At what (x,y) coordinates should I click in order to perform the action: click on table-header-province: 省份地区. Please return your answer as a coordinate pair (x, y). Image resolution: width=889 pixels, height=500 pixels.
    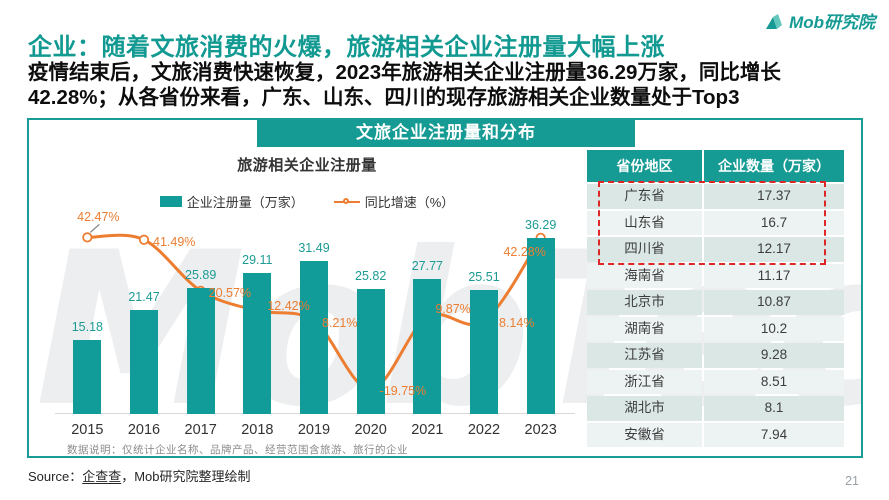
    Looking at the image, I should click on (644, 166).